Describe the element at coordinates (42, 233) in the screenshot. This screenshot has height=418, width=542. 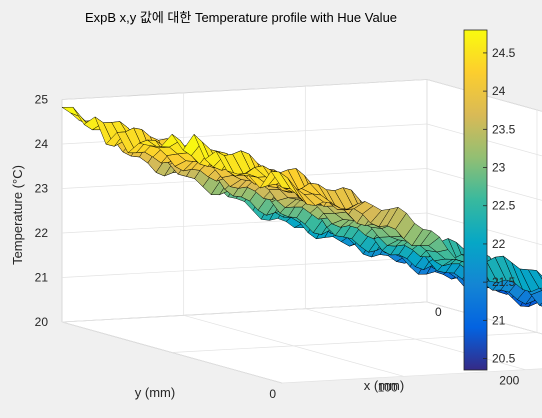
I see `z-tick-label: 22` at that location.